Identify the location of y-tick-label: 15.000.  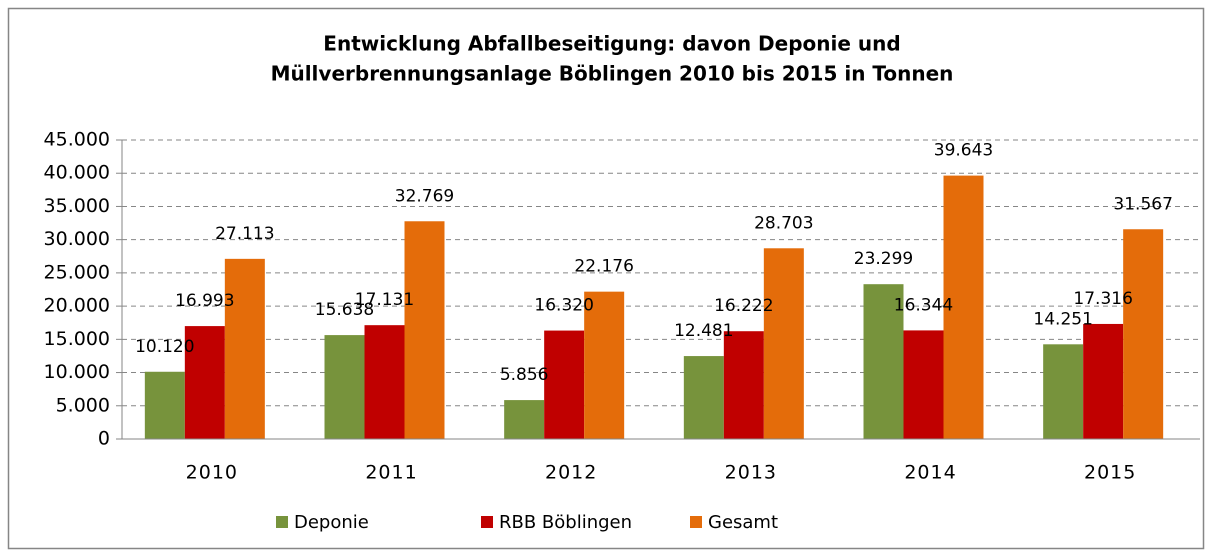
(77, 339).